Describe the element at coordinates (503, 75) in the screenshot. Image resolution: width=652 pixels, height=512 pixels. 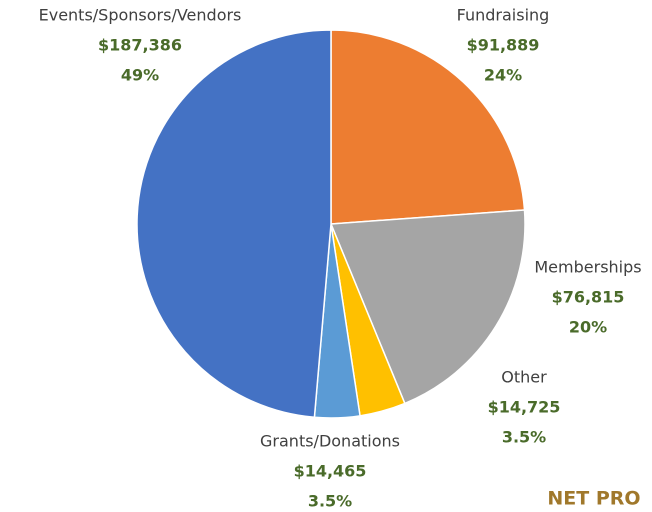
I see `slice-percent: 24%` at that location.